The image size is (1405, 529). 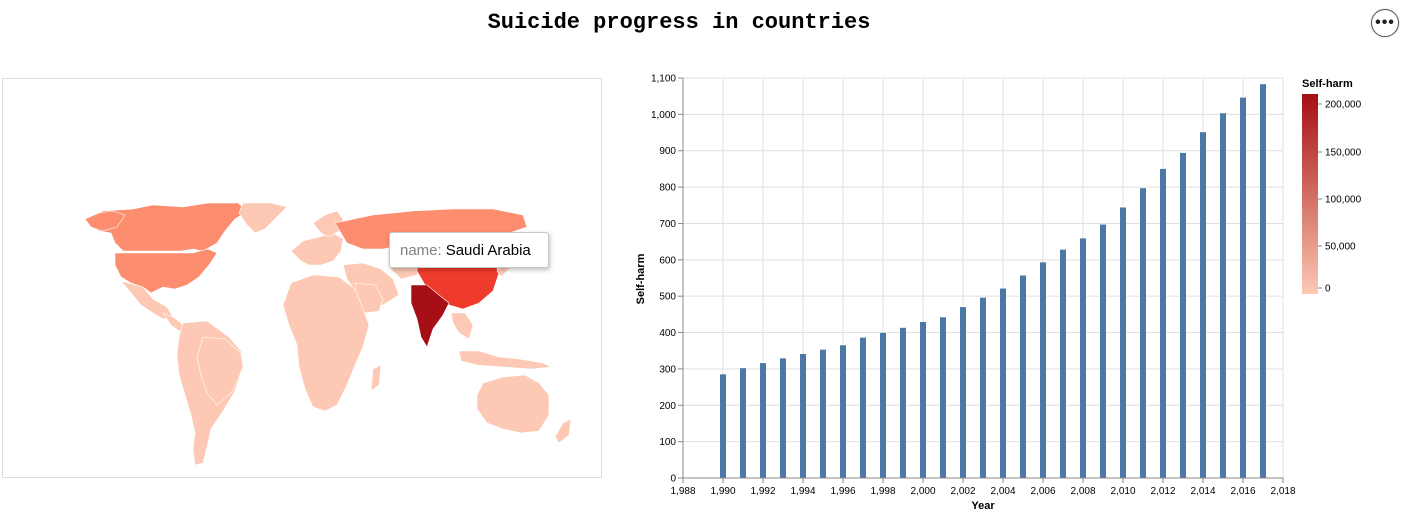 What do you see at coordinates (505, 360) in the screenshot?
I see `country-indonesia` at bounding box center [505, 360].